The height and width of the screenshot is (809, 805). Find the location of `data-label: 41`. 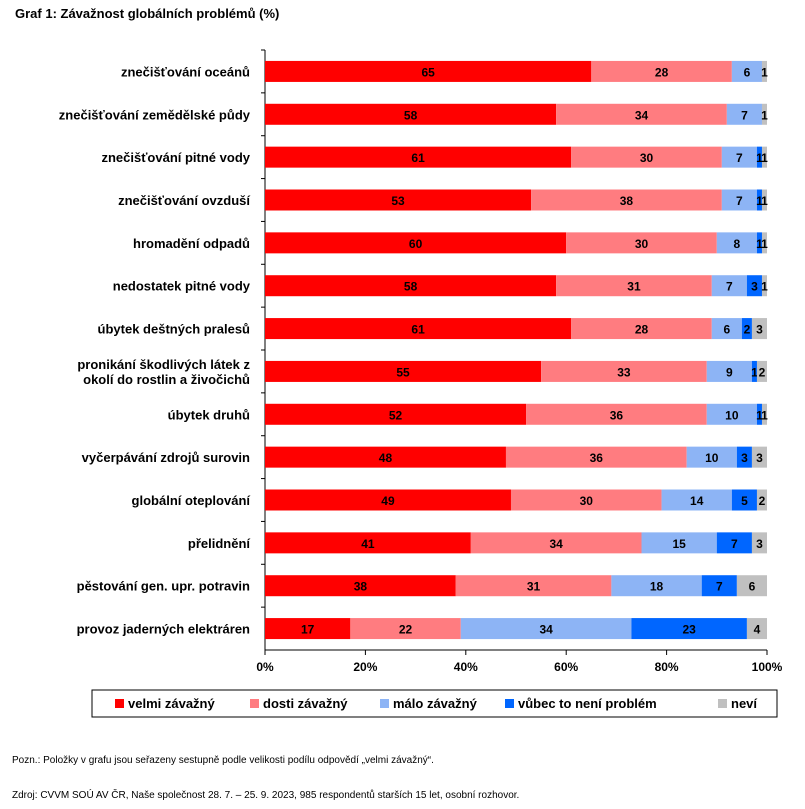

data-label: 41 is located at coordinates (368, 544).